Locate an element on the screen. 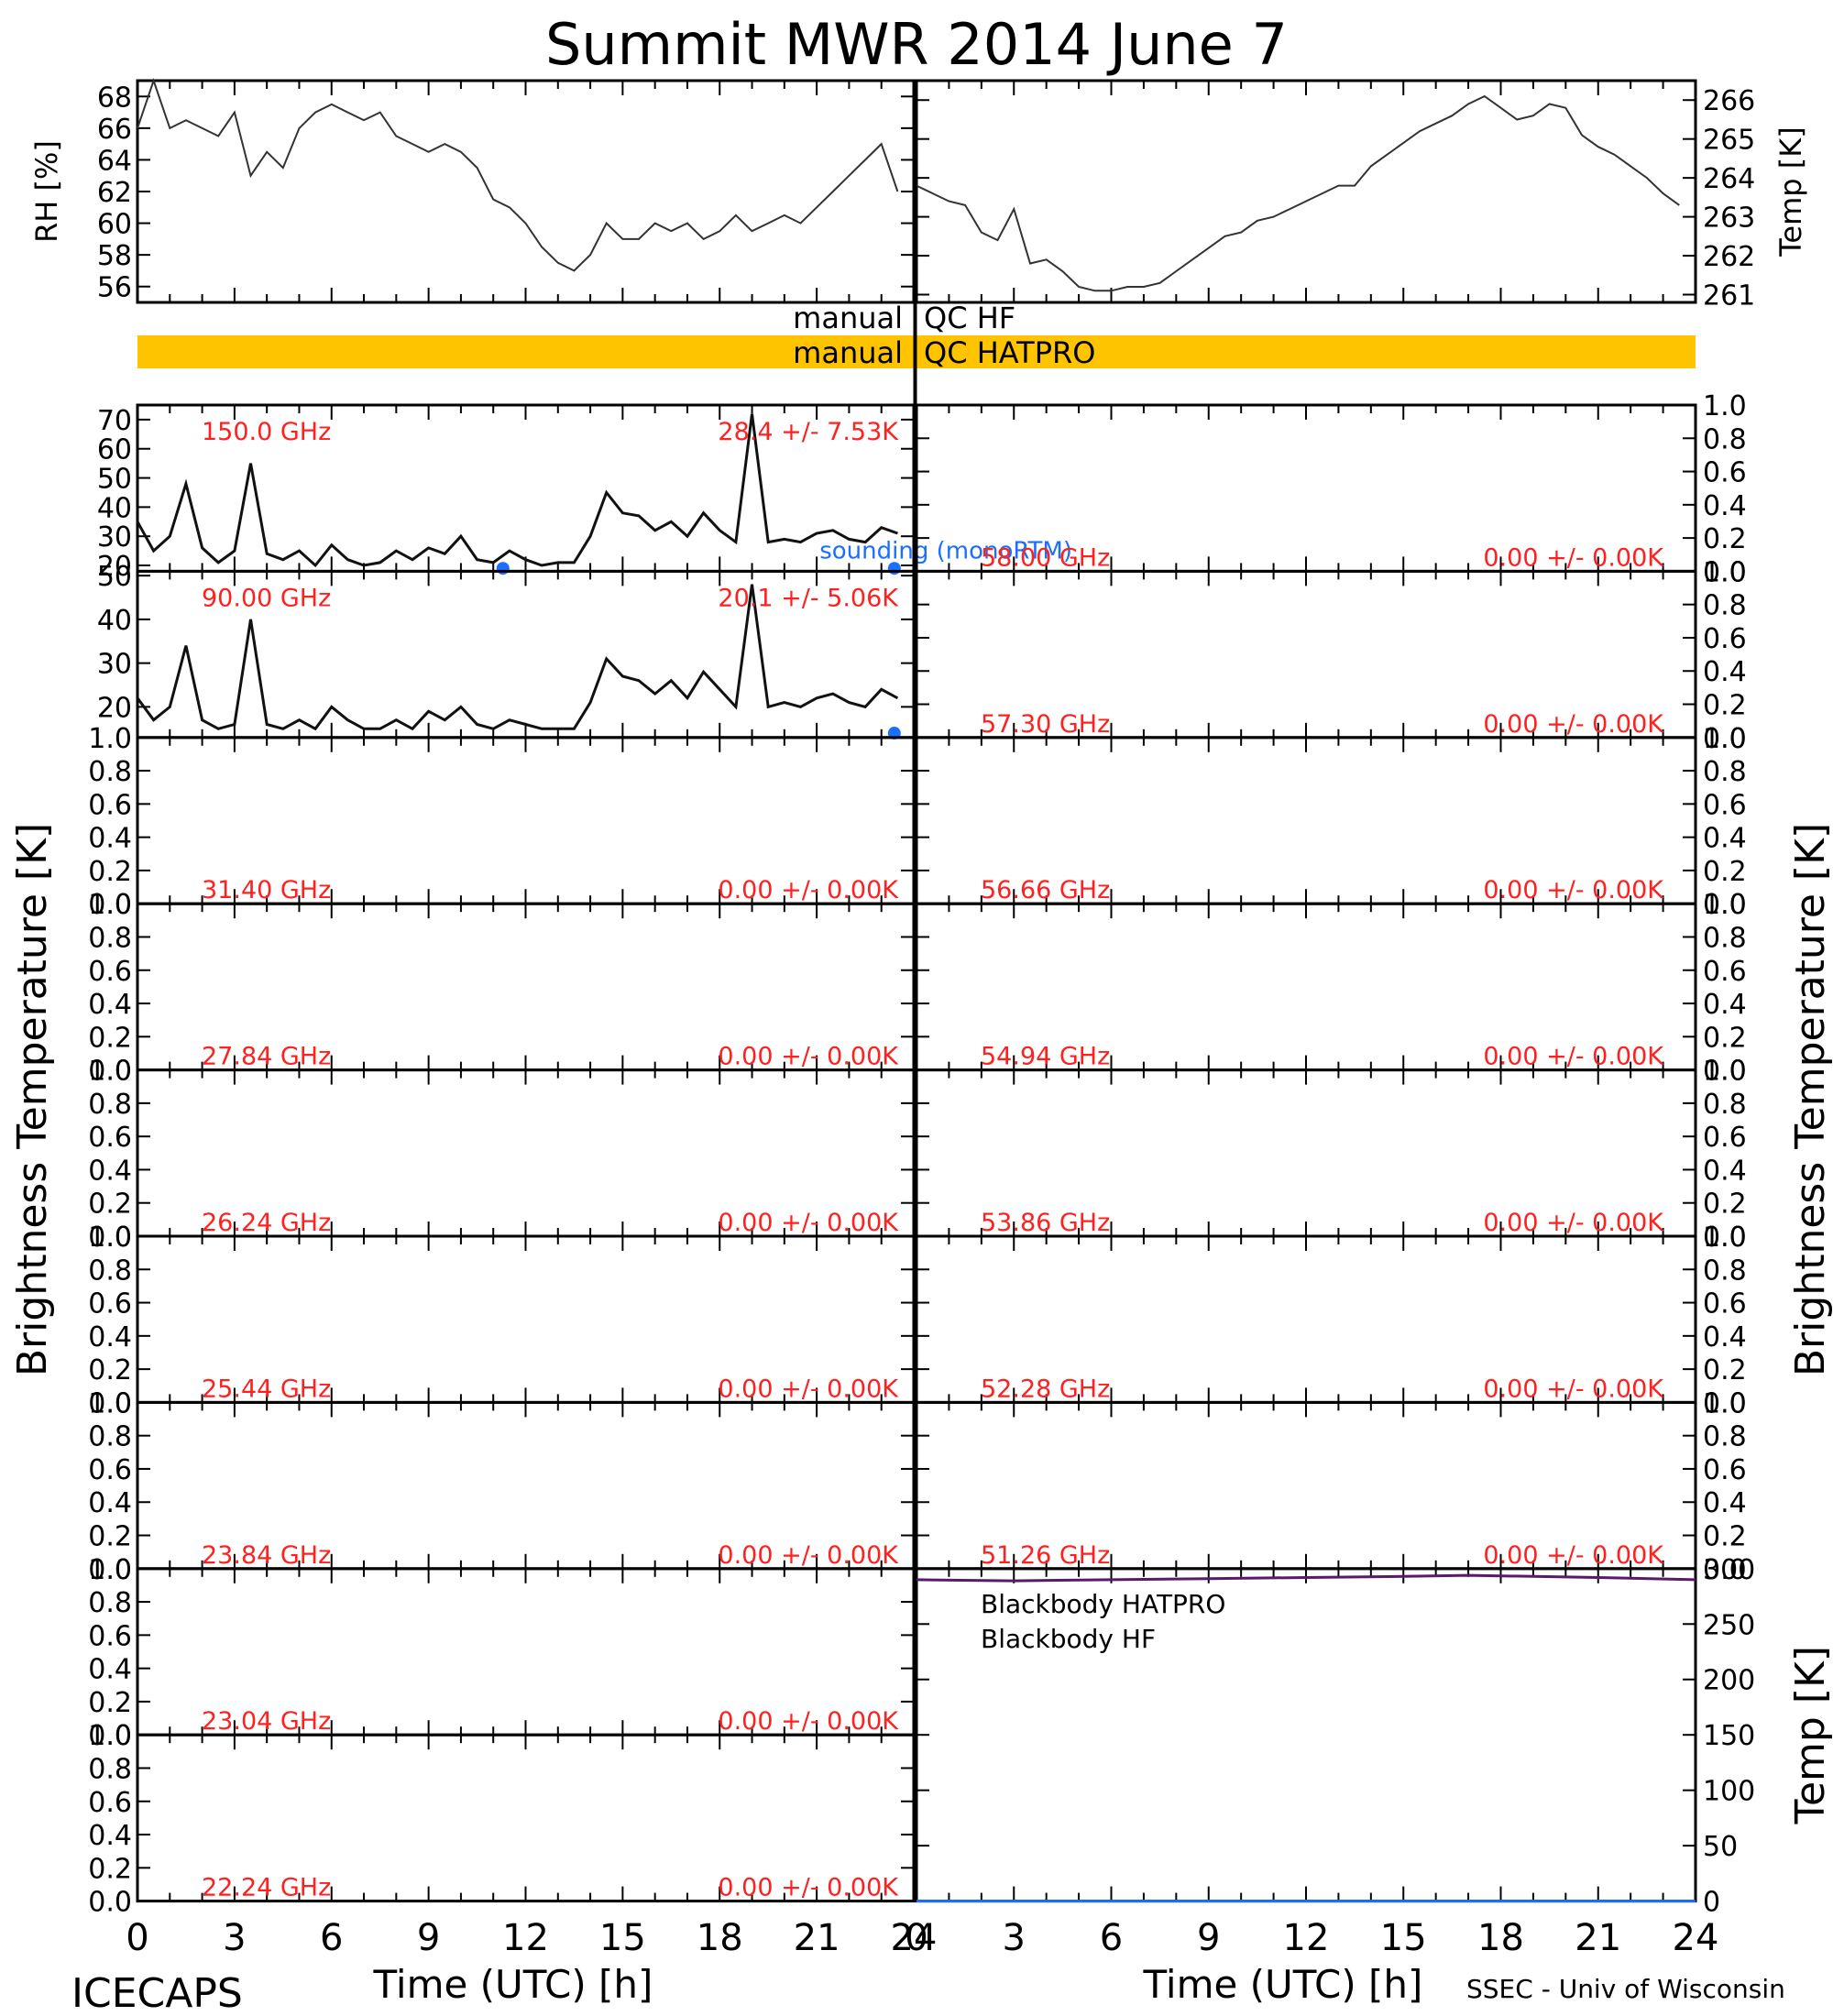  footer-left-label: ICECAPS is located at coordinates (157, 1993).